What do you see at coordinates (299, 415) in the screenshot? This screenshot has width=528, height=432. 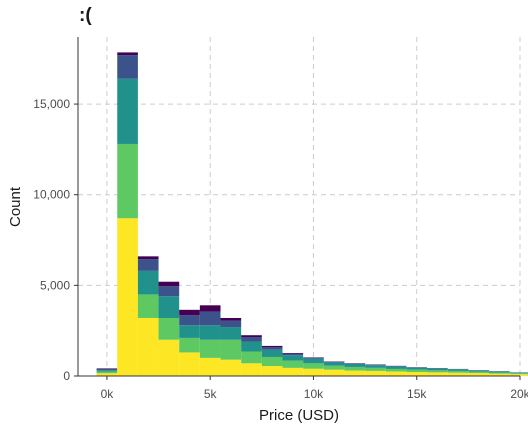 I see `x-axis-title: Price (USD)` at bounding box center [299, 415].